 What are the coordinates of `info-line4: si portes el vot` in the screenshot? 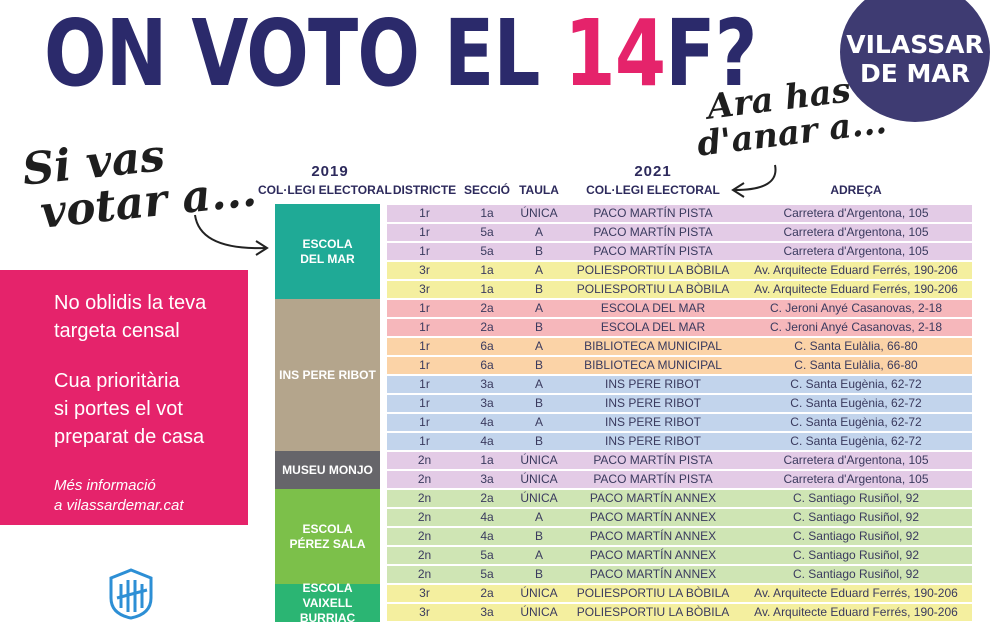 It's located at (118, 409).